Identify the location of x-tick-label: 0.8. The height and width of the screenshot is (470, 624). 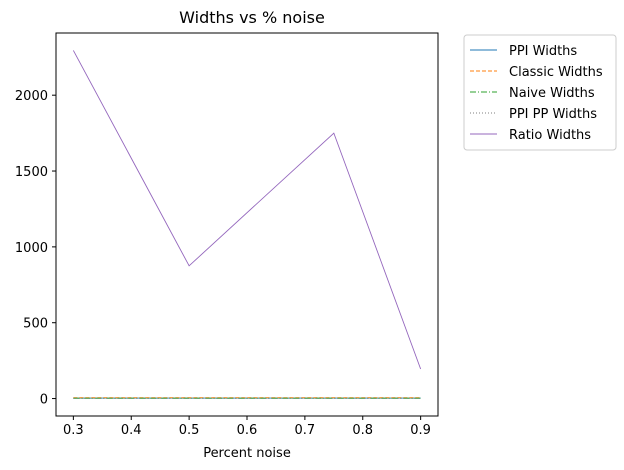
(362, 430).